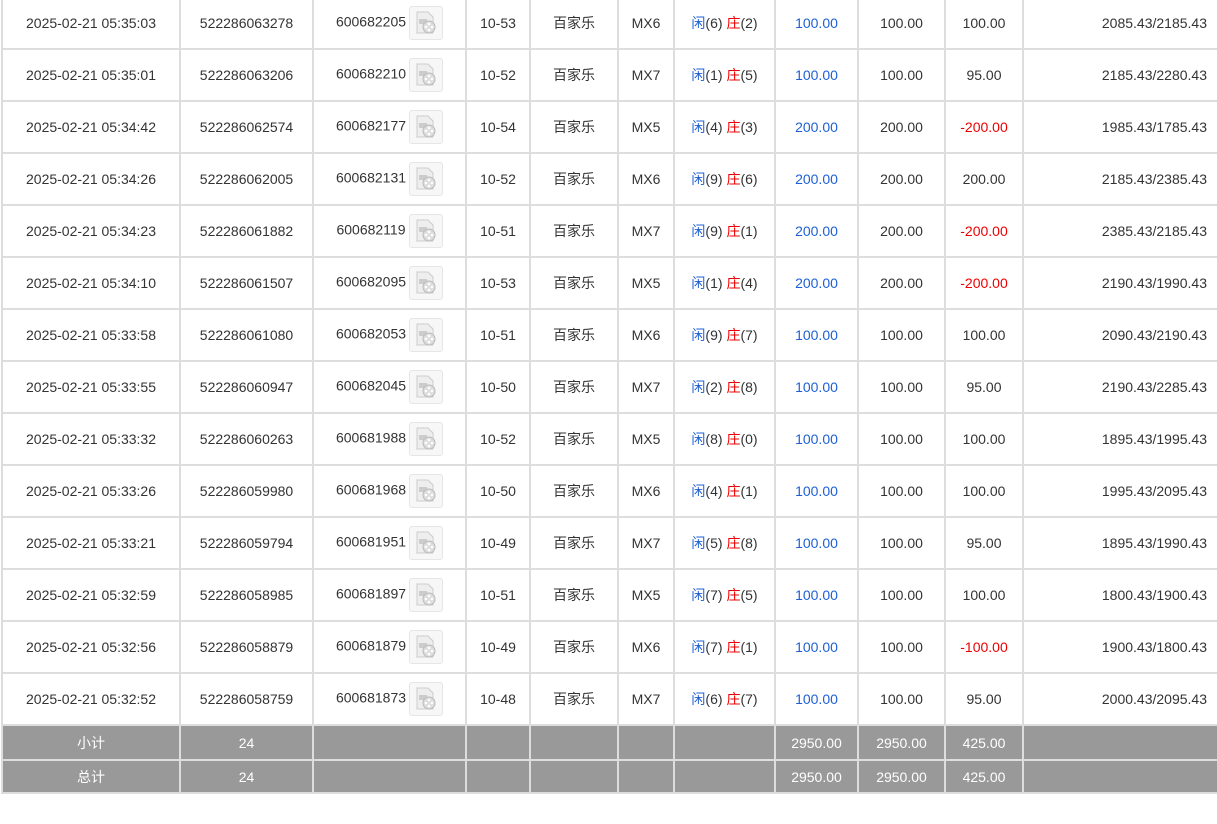  What do you see at coordinates (724, 335) in the screenshot?
I see `result-cell: 闲(9) 庄(7)` at bounding box center [724, 335].